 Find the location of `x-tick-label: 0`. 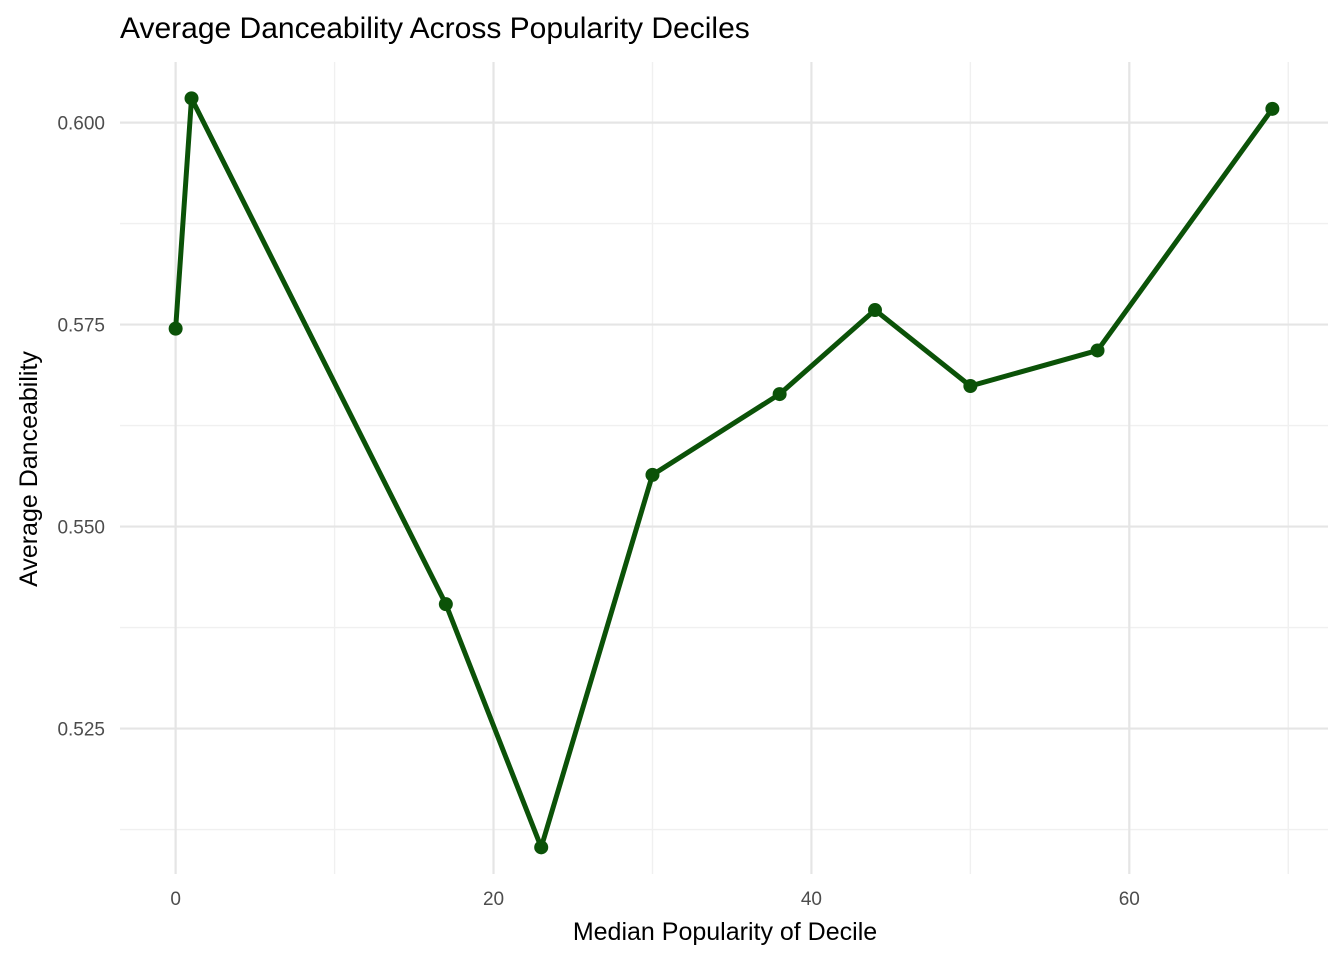

x-tick-label: 0 is located at coordinates (175, 899).